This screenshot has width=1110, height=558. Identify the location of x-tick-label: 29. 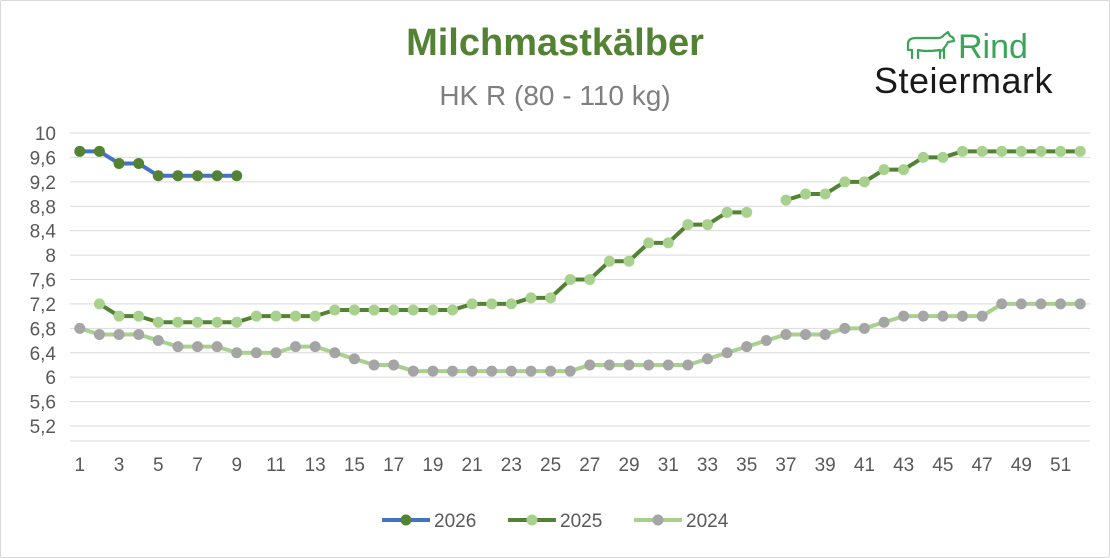
(628, 465).